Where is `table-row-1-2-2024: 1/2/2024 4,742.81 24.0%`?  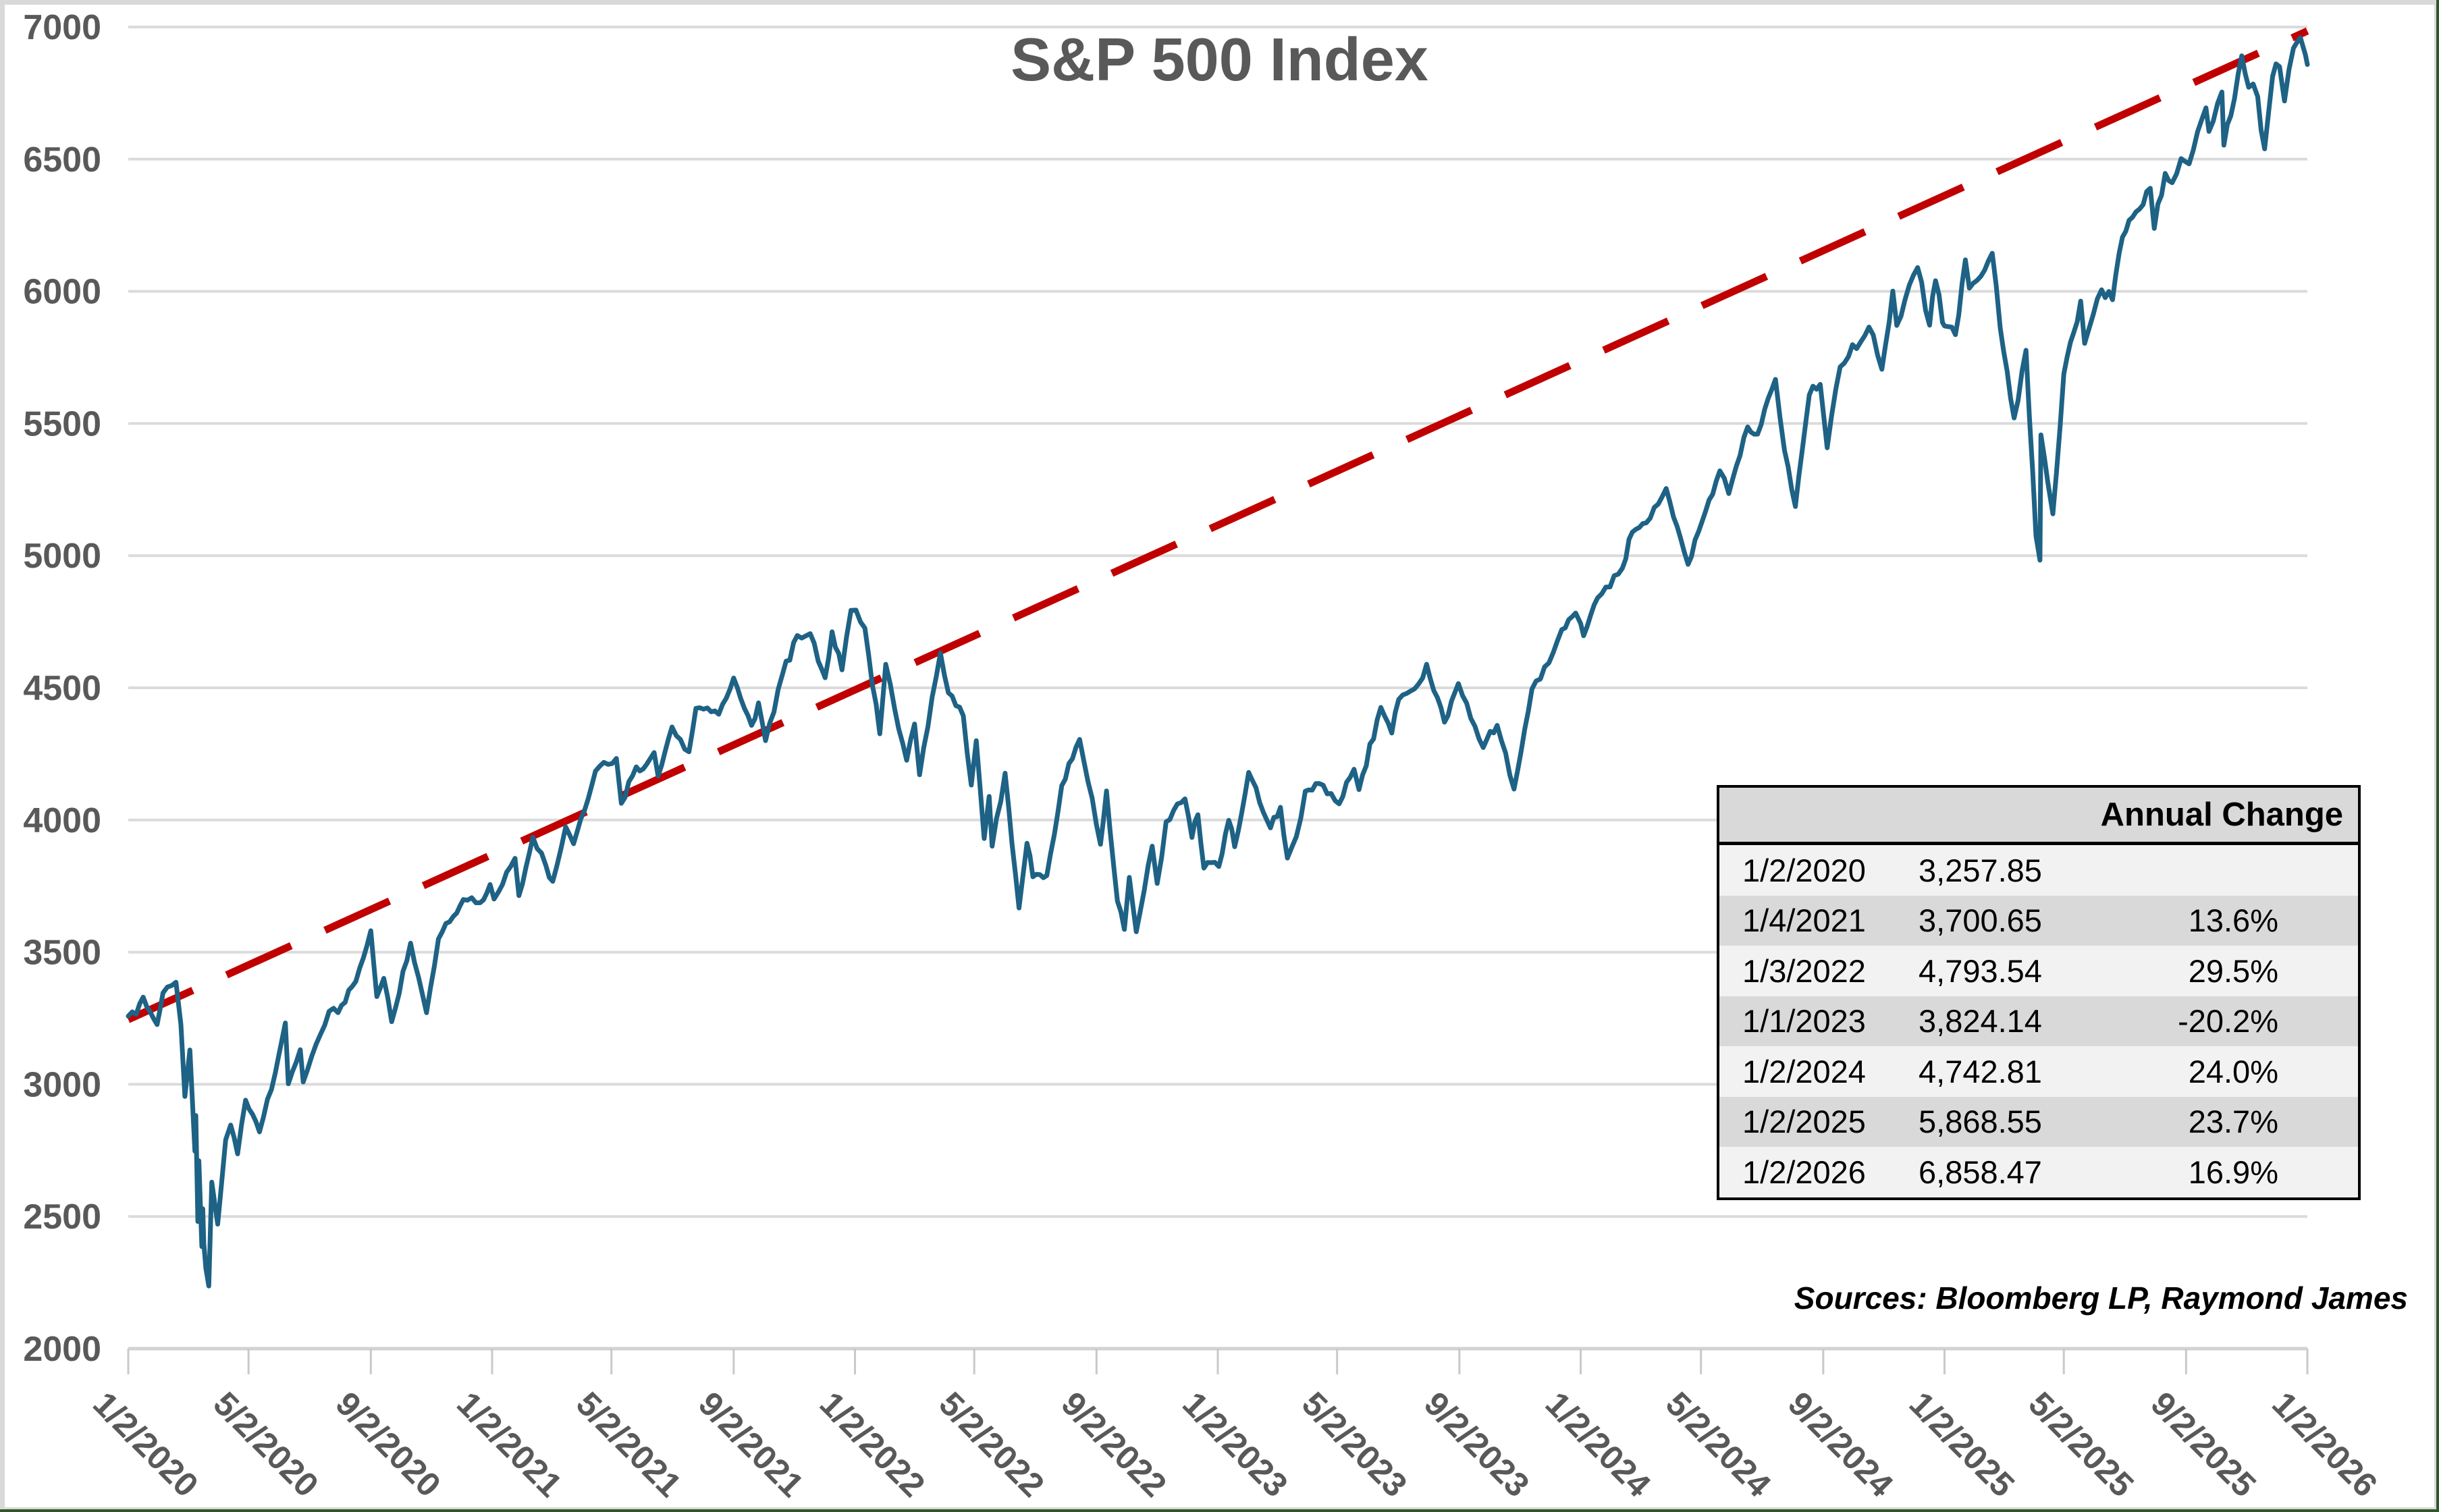
table-row-1-2-2024: 1/2/2024 4,742.81 24.0% is located at coordinates (2038, 1071).